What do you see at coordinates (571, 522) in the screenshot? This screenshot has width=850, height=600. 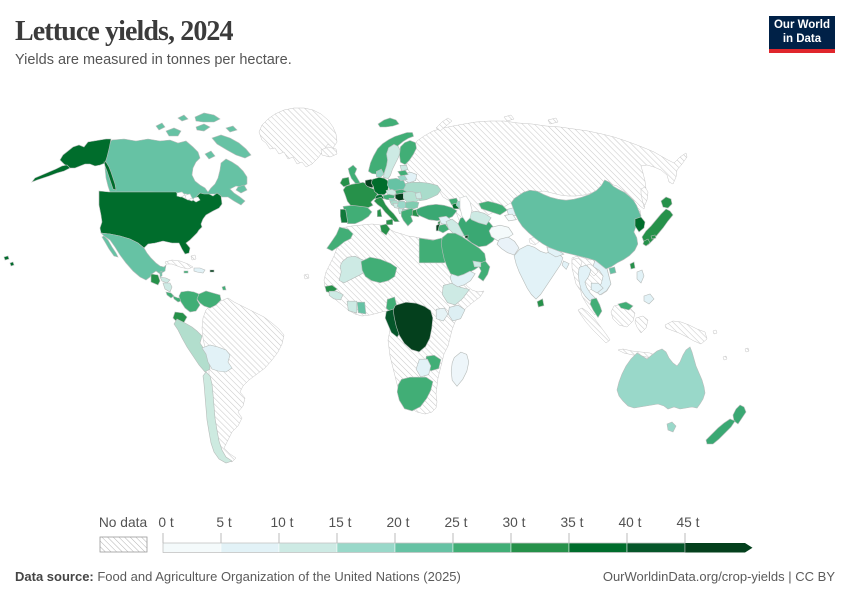 I see `svg-text: 35 t` at bounding box center [571, 522].